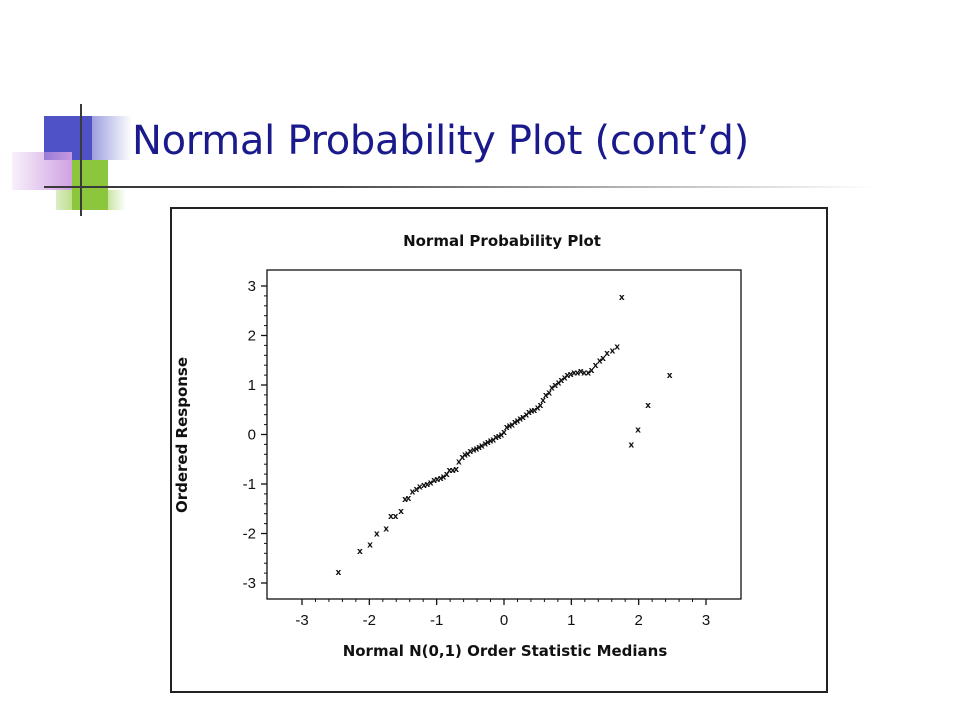  Describe the element at coordinates (502, 241) in the screenshot. I see `chart-title: Normal Probability Plot` at that location.